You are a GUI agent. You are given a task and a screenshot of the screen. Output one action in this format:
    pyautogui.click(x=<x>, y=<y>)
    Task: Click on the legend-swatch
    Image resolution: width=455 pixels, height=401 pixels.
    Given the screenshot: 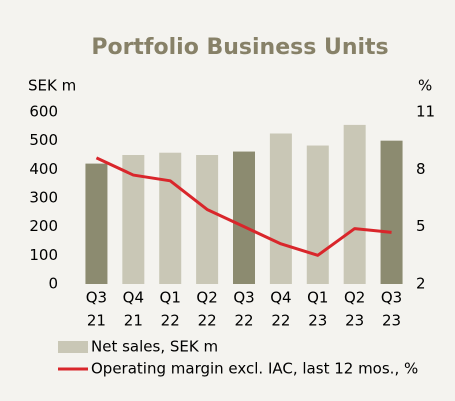 What is the action you would take?
    pyautogui.click(x=73, y=347)
    